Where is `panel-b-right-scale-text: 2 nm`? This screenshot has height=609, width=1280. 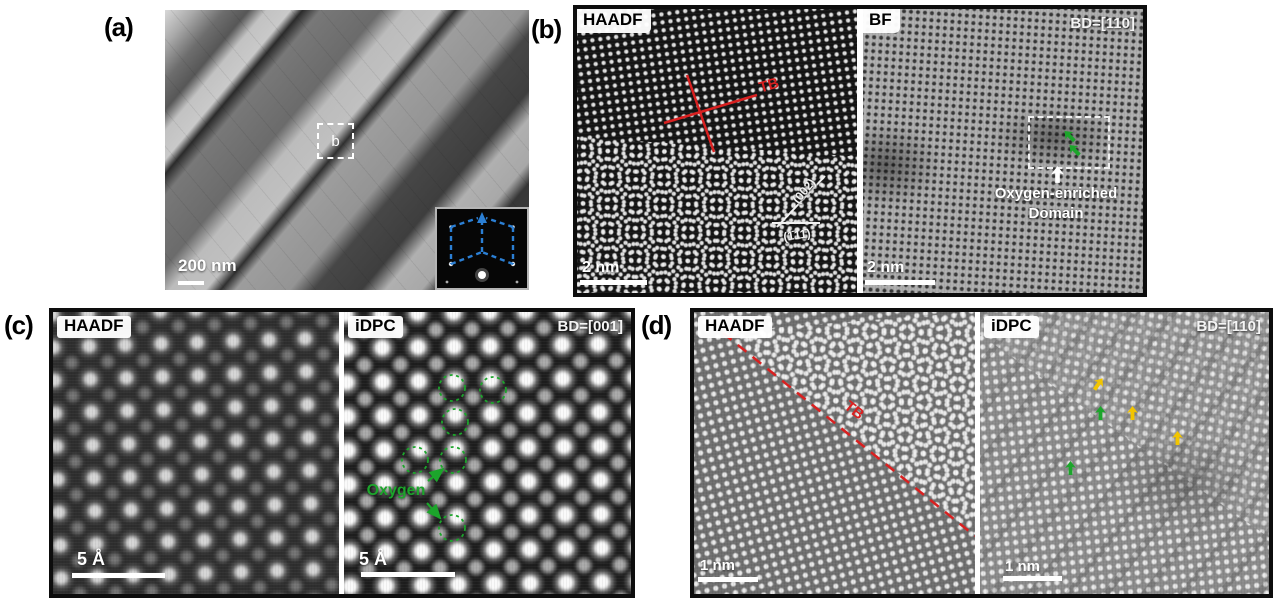
panel-b-right-scale-text: 2 nm is located at coordinates (886, 267).